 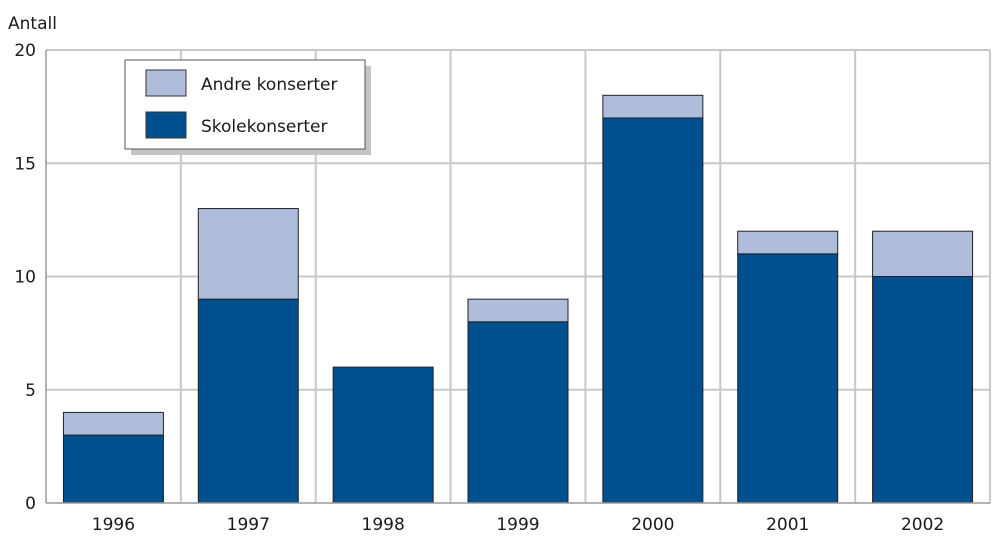 What do you see at coordinates (32, 24) in the screenshot?
I see `y-axis-label: Antall` at bounding box center [32, 24].